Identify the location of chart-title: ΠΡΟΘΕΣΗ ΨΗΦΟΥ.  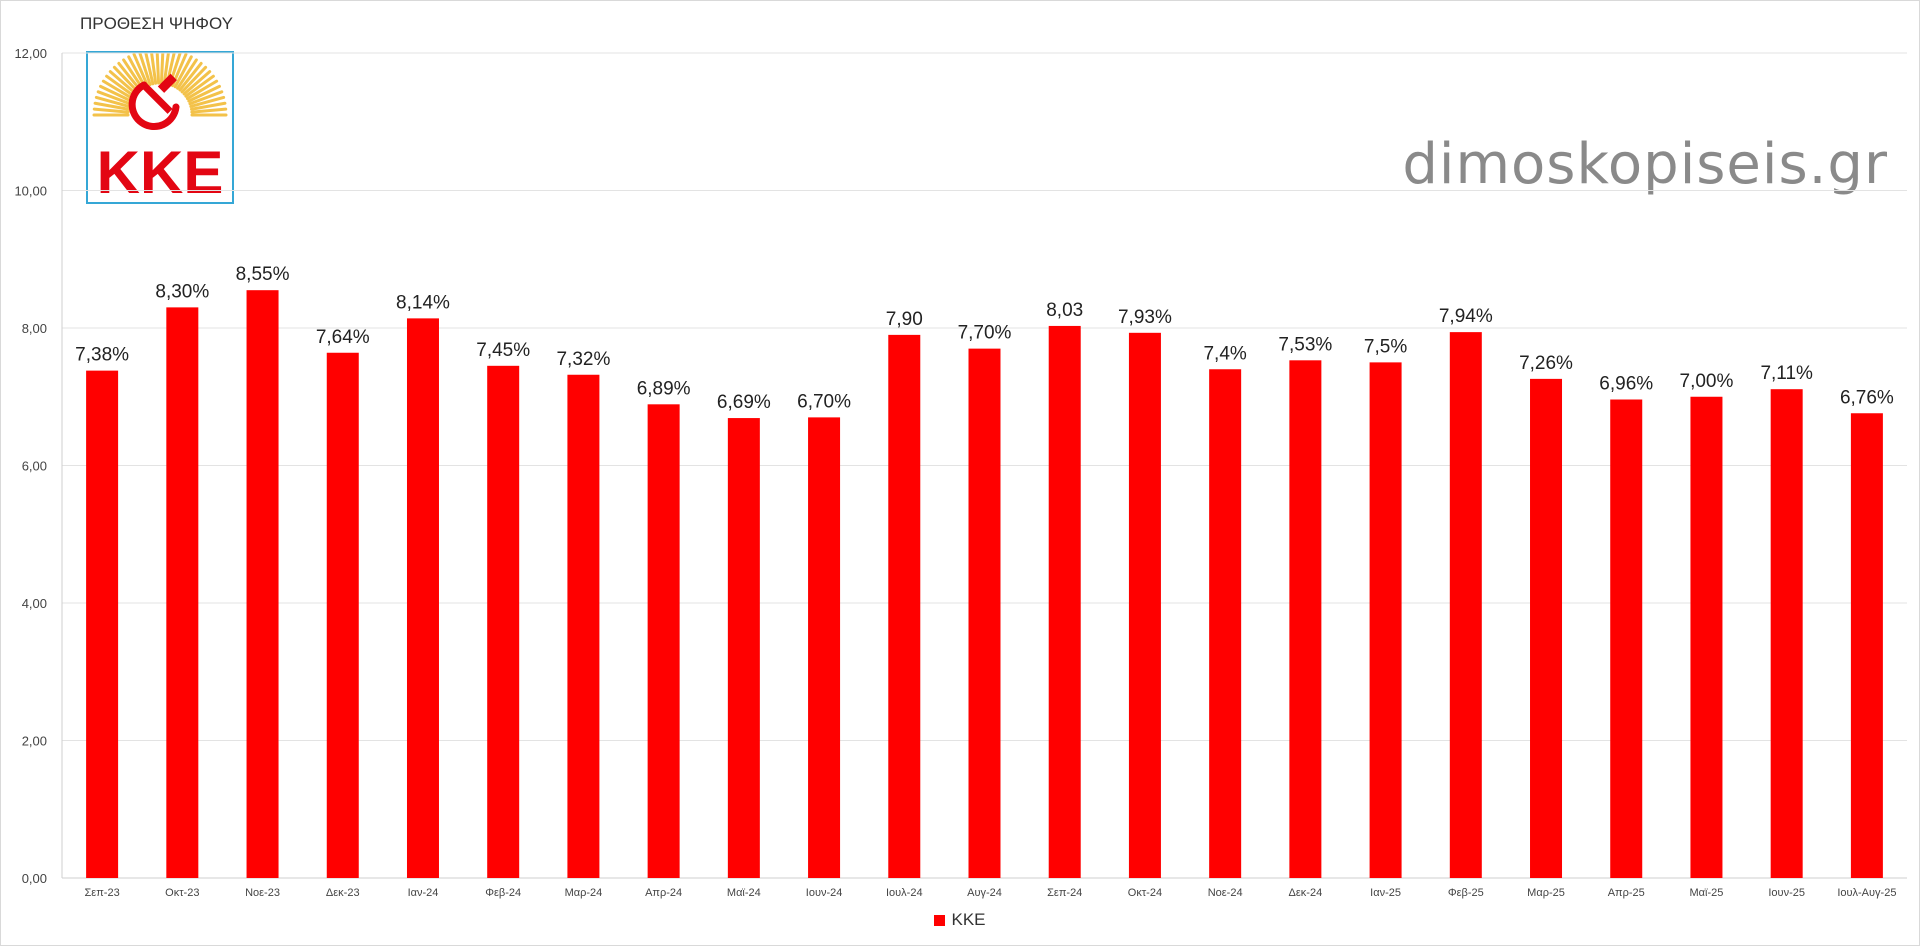
(156, 23).